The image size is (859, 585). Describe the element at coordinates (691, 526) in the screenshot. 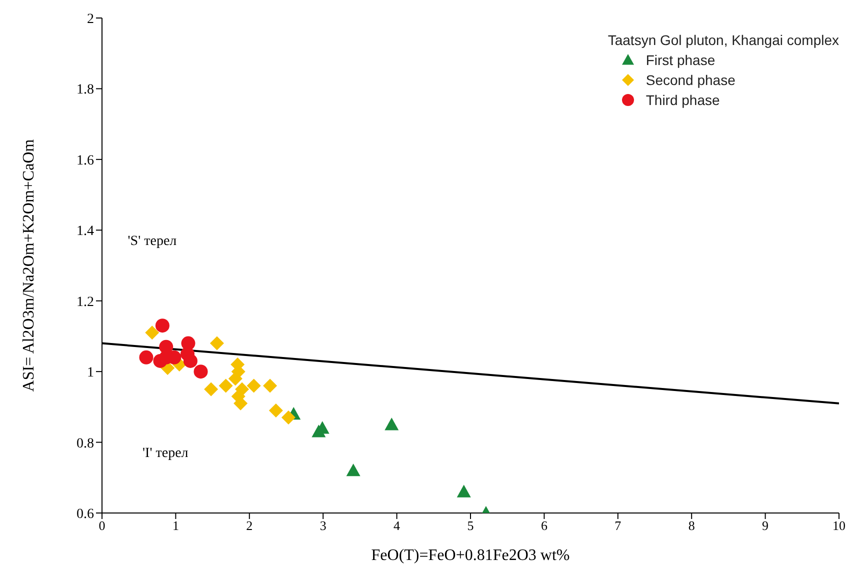

I see `x-tick-label: 8` at that location.